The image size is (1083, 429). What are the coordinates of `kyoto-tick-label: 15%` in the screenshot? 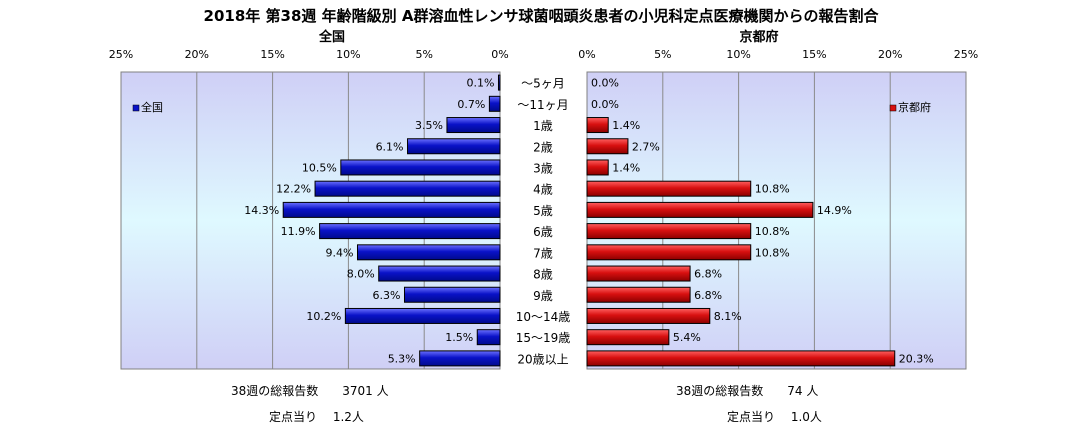 It's located at (814, 54).